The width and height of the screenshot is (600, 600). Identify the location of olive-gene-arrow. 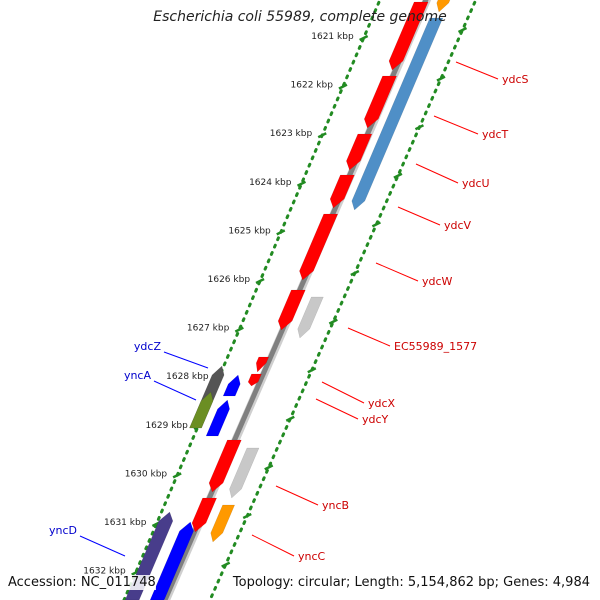
(201, 410).